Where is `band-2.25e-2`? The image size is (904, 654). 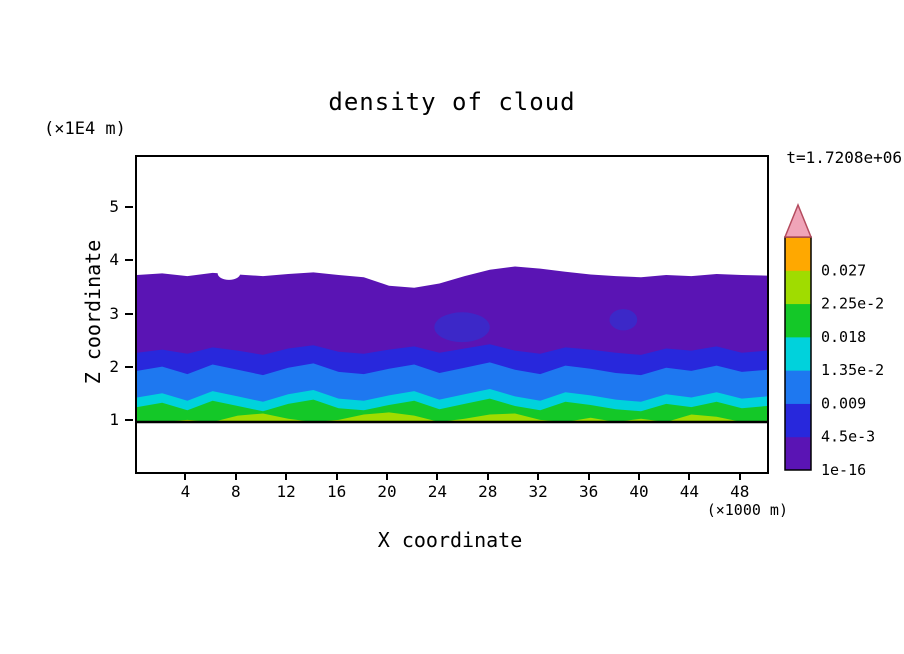 band-2.25e-2 is located at coordinates (452, 417).